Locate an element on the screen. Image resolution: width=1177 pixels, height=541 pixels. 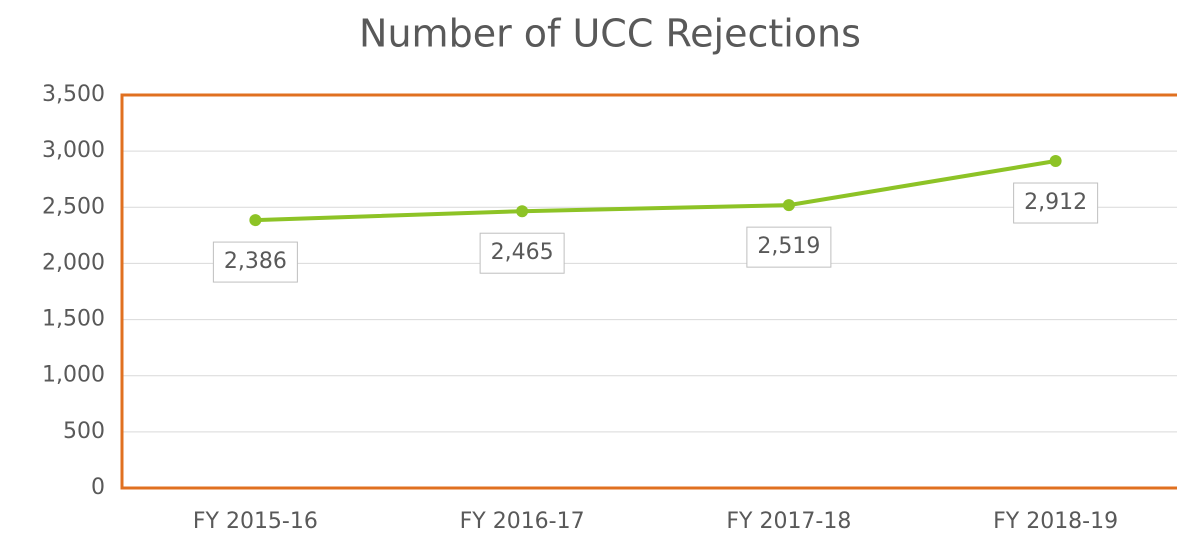
y-tick-label: 1,000 is located at coordinates (73, 375).